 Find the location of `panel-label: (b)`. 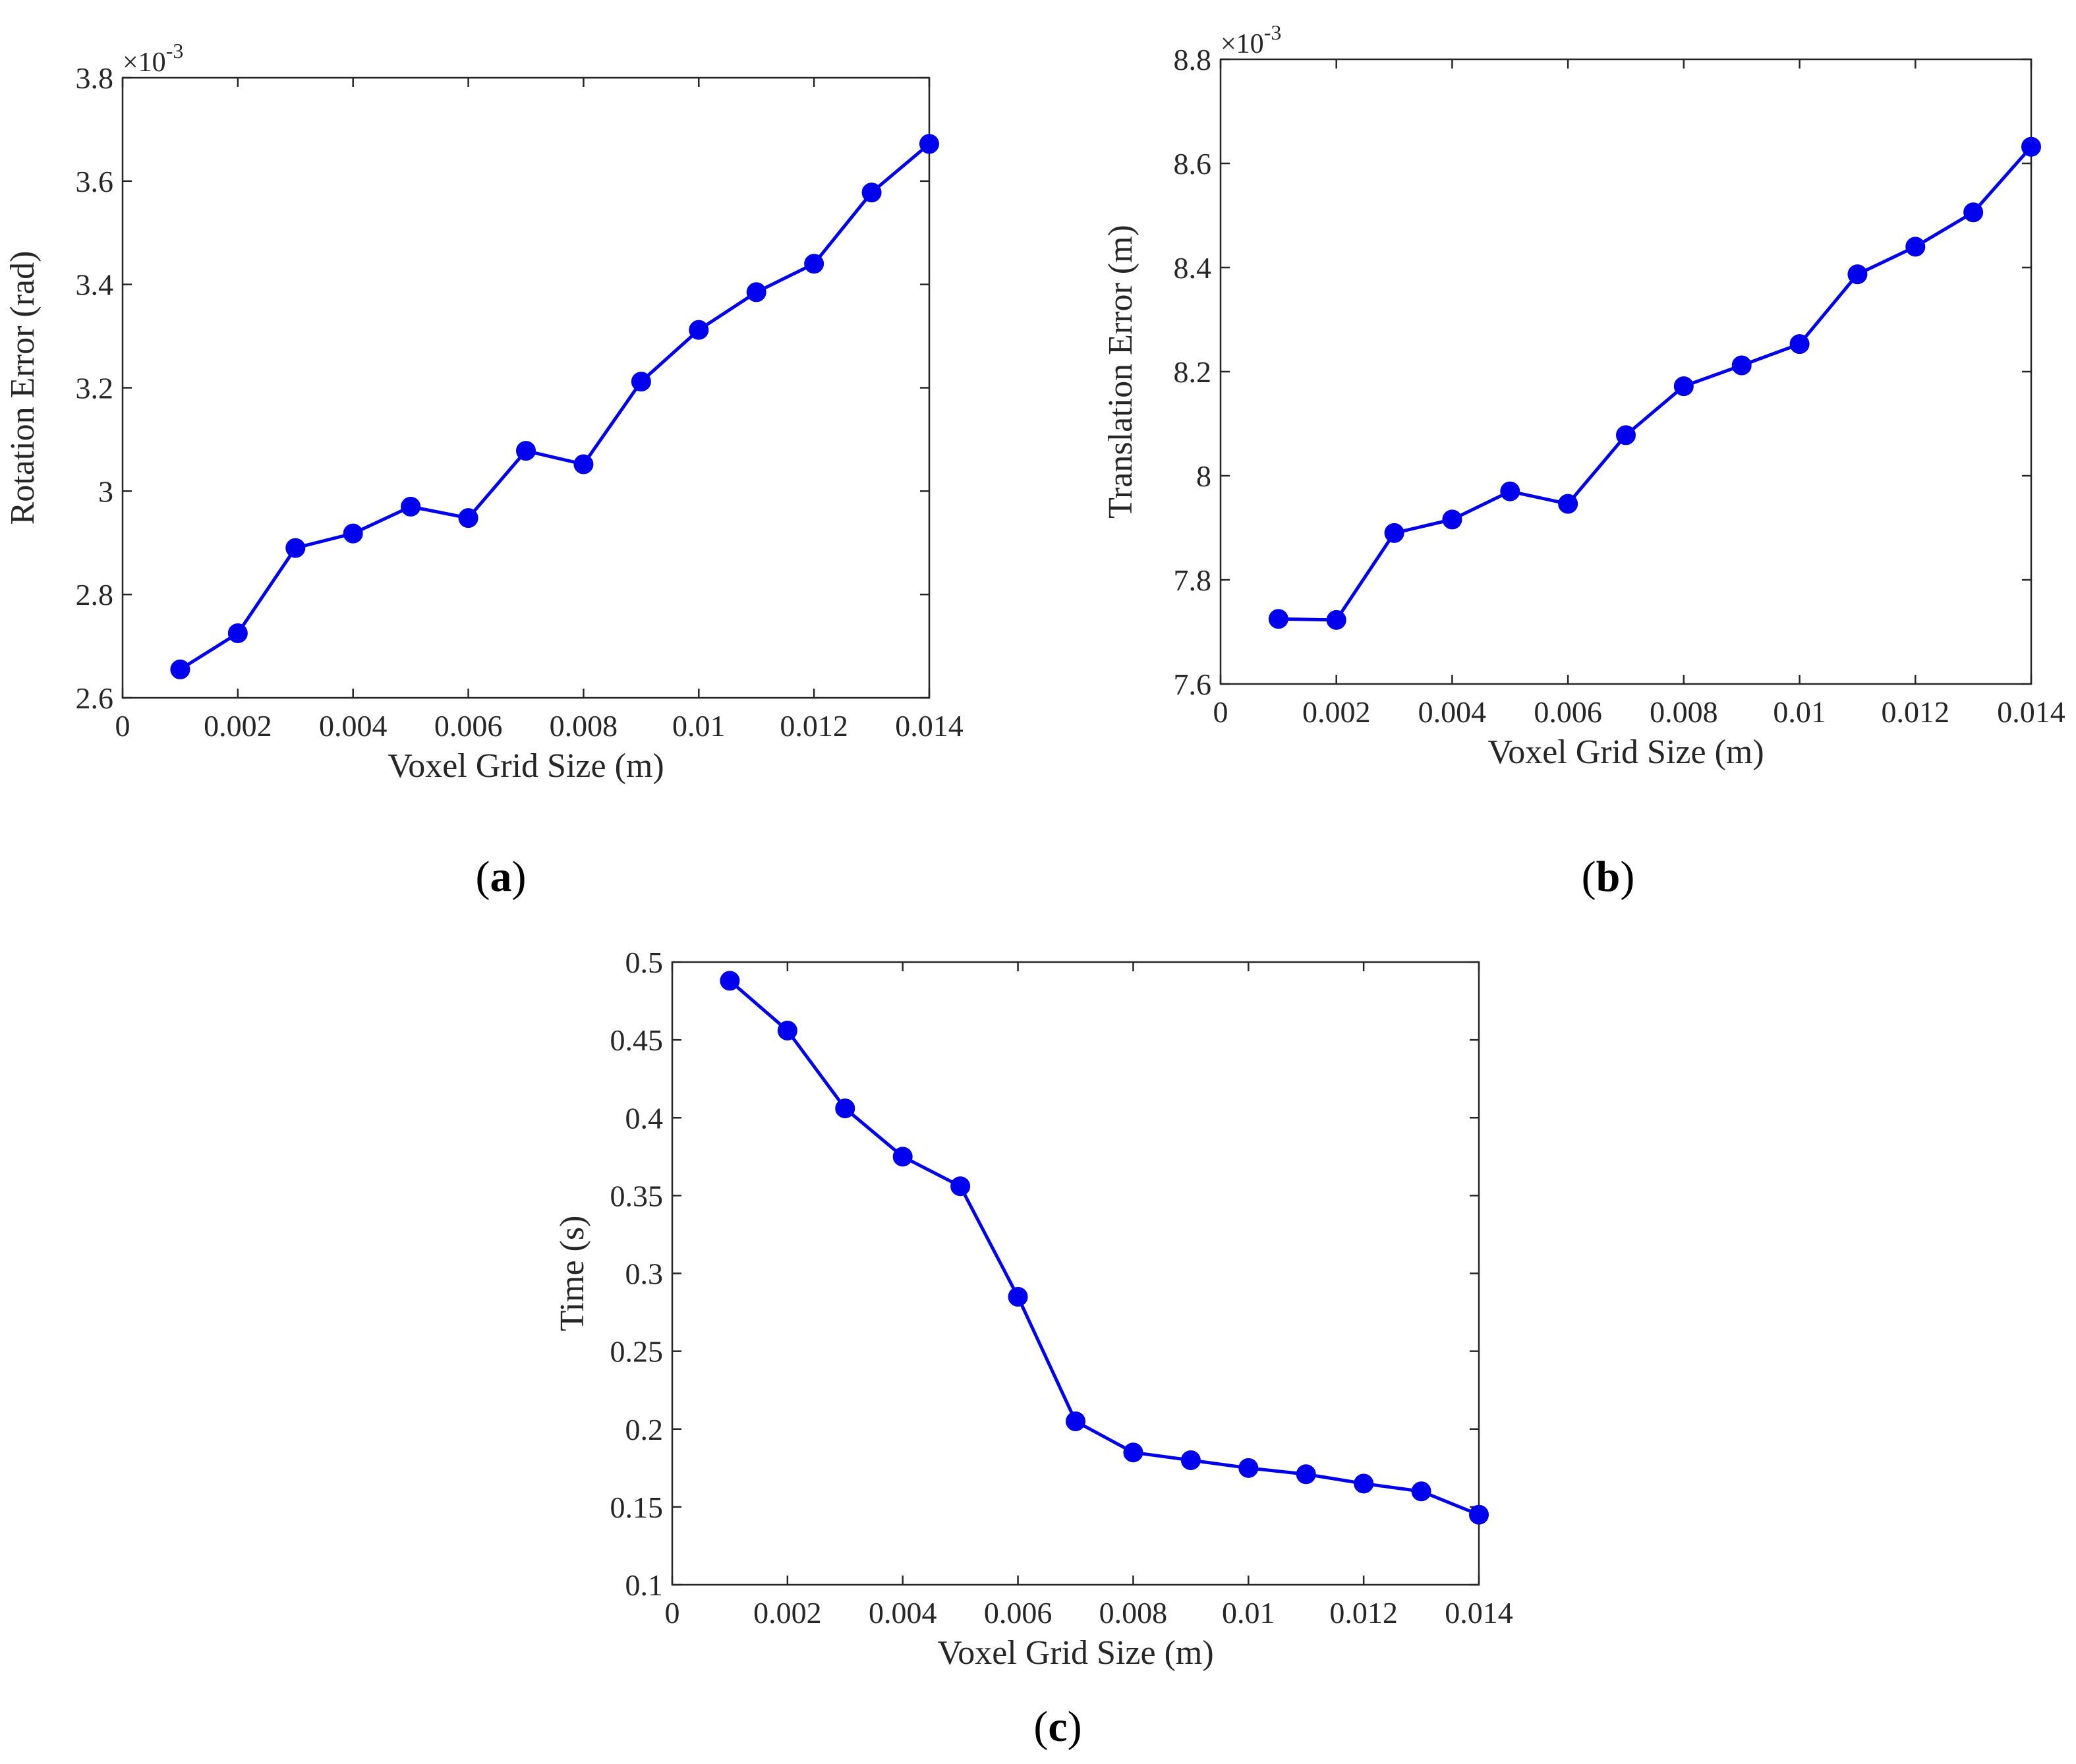

panel-label: (b) is located at coordinates (1608, 877).